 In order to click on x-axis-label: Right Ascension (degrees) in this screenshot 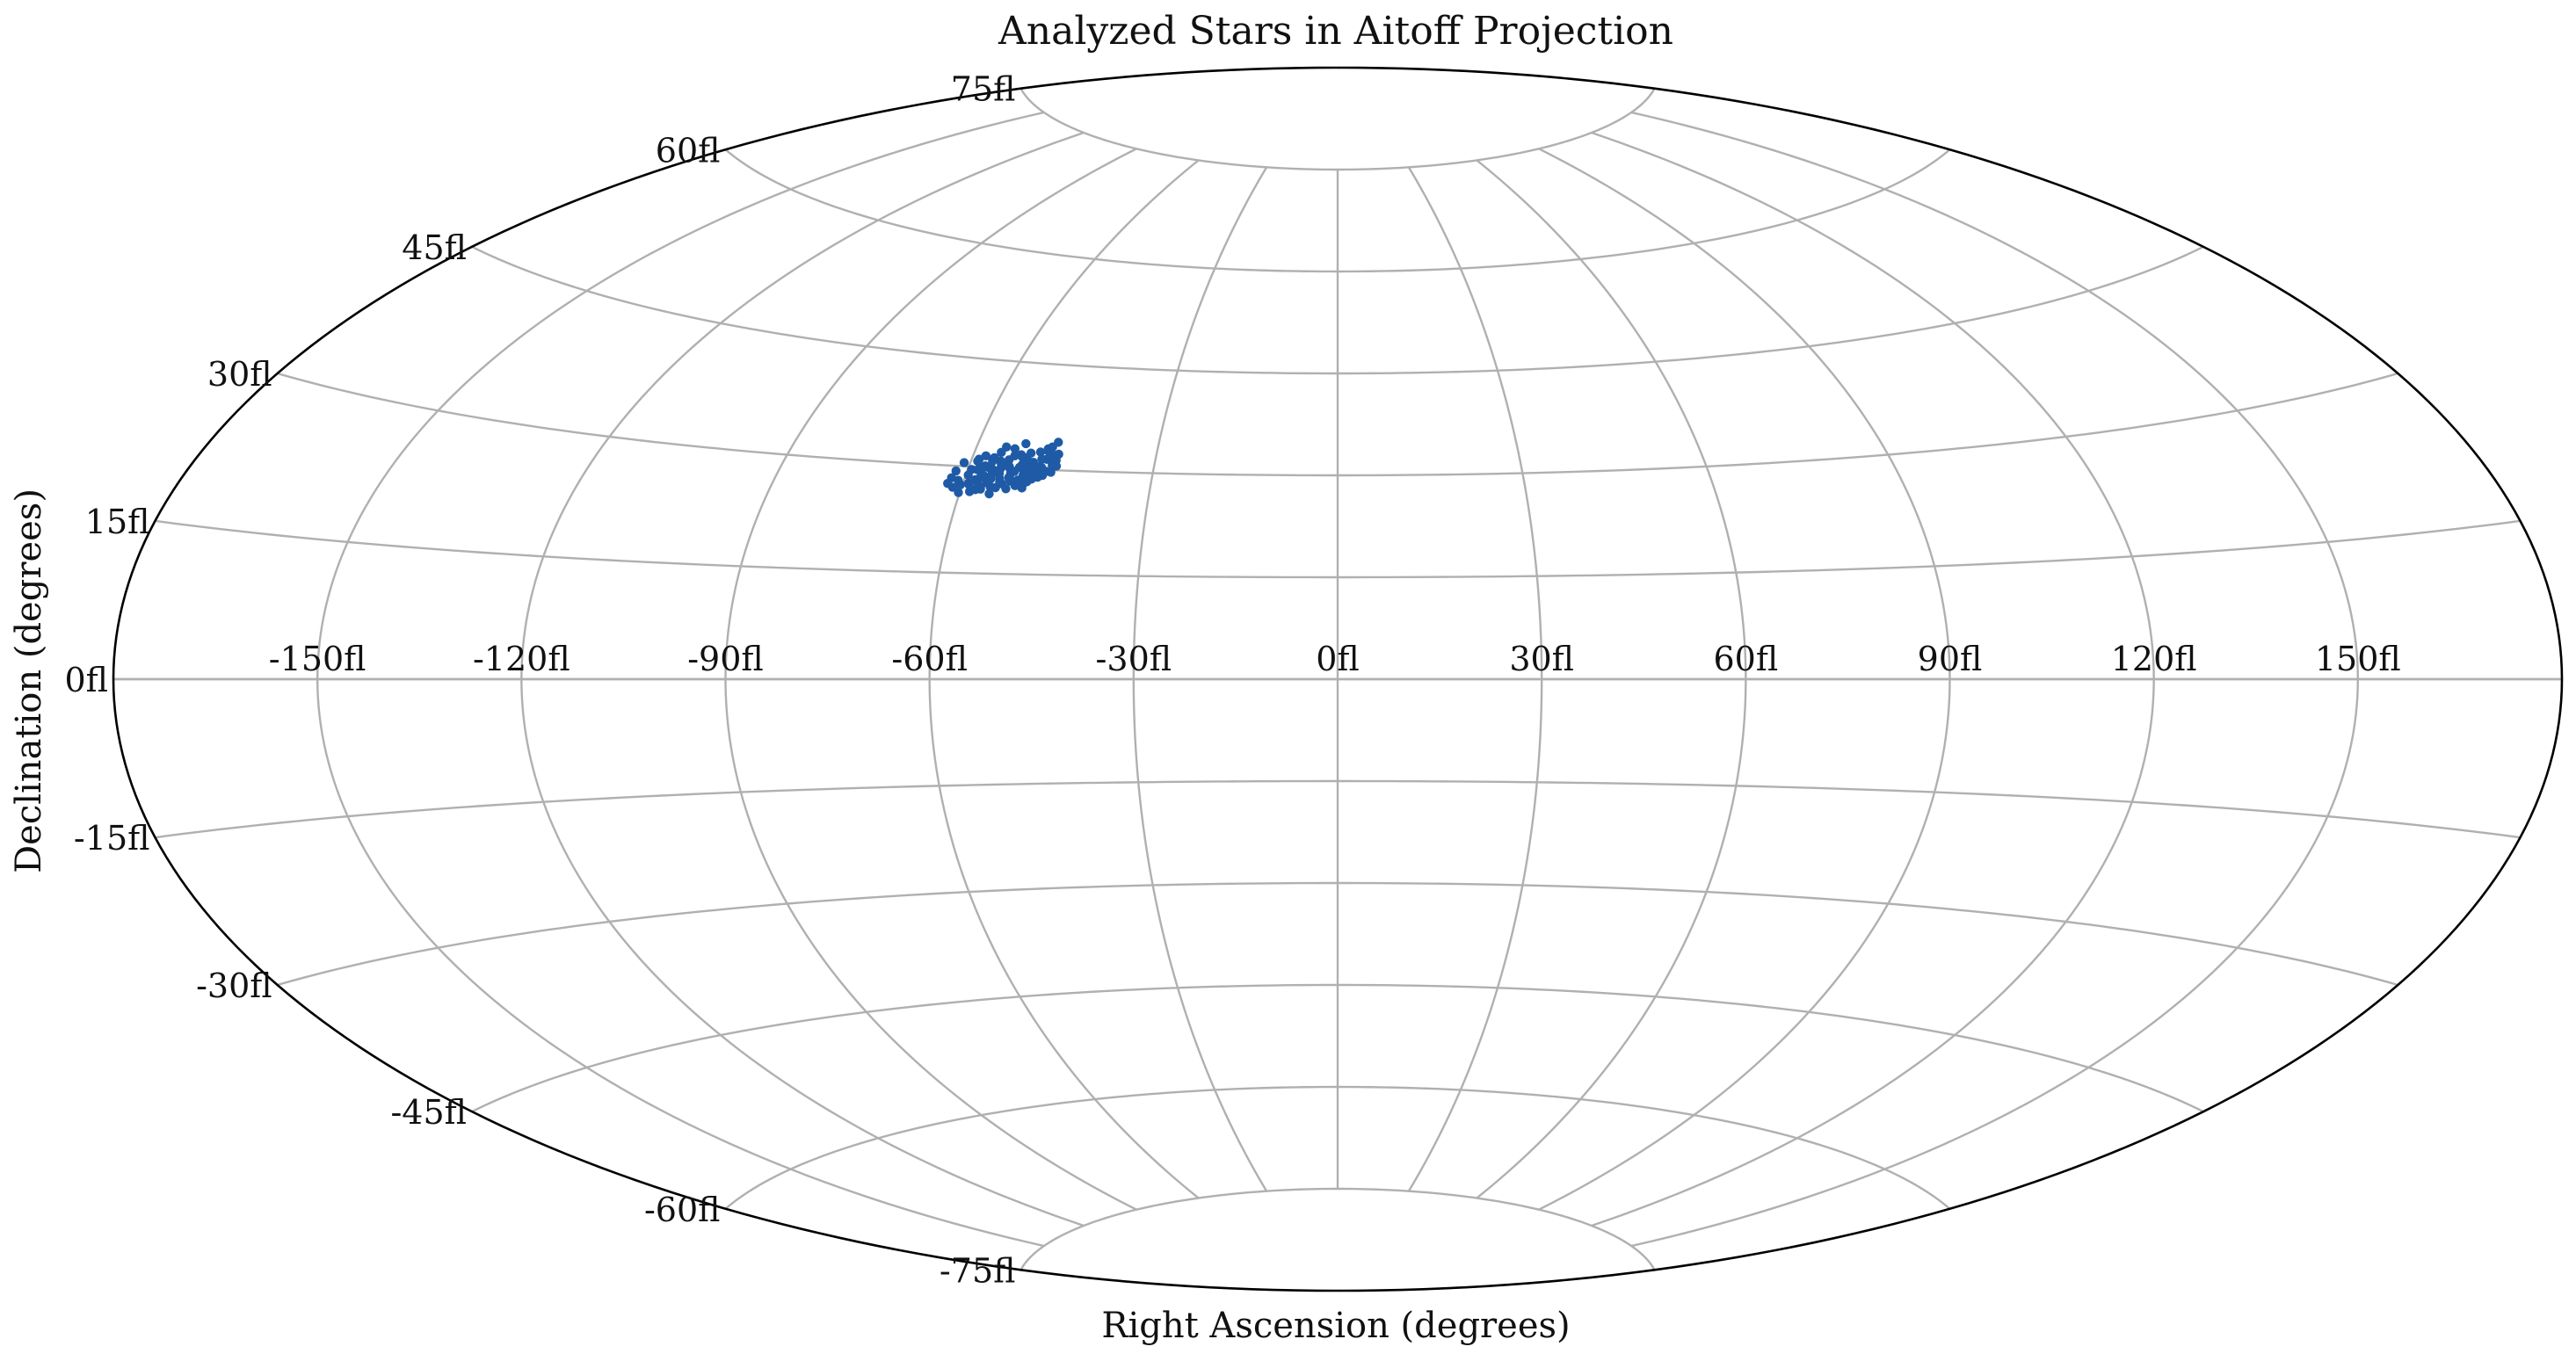, I will do `click(1335, 1326)`.